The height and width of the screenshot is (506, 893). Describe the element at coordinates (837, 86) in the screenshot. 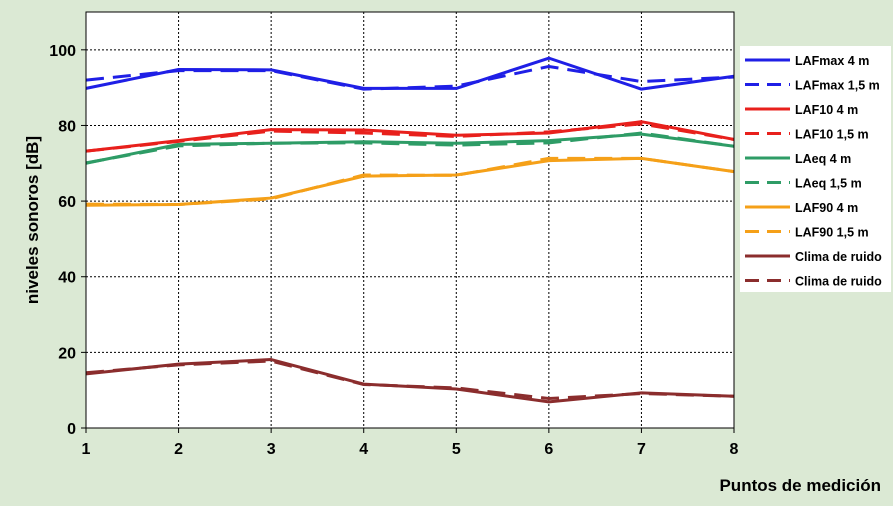

I see `legend-label: LAFmax 1,5 m` at that location.